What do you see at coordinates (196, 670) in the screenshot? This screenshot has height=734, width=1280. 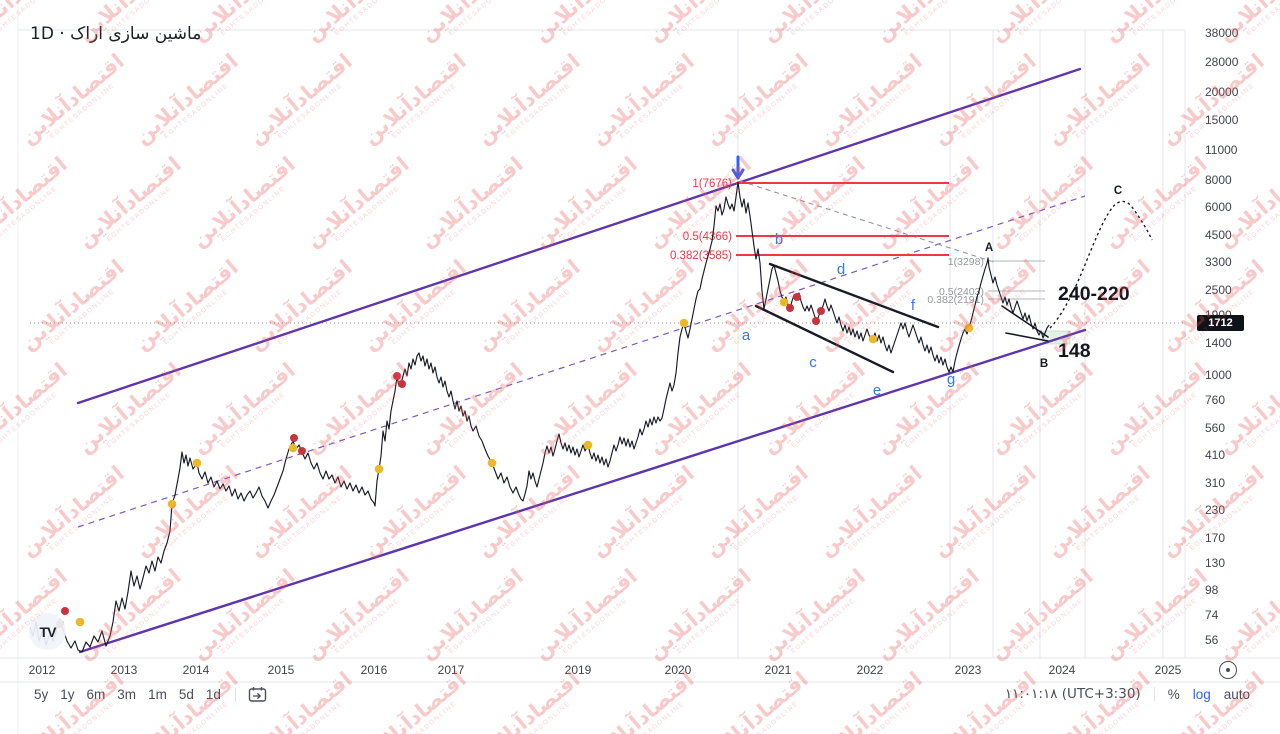 I see `year-label: 2014` at bounding box center [196, 670].